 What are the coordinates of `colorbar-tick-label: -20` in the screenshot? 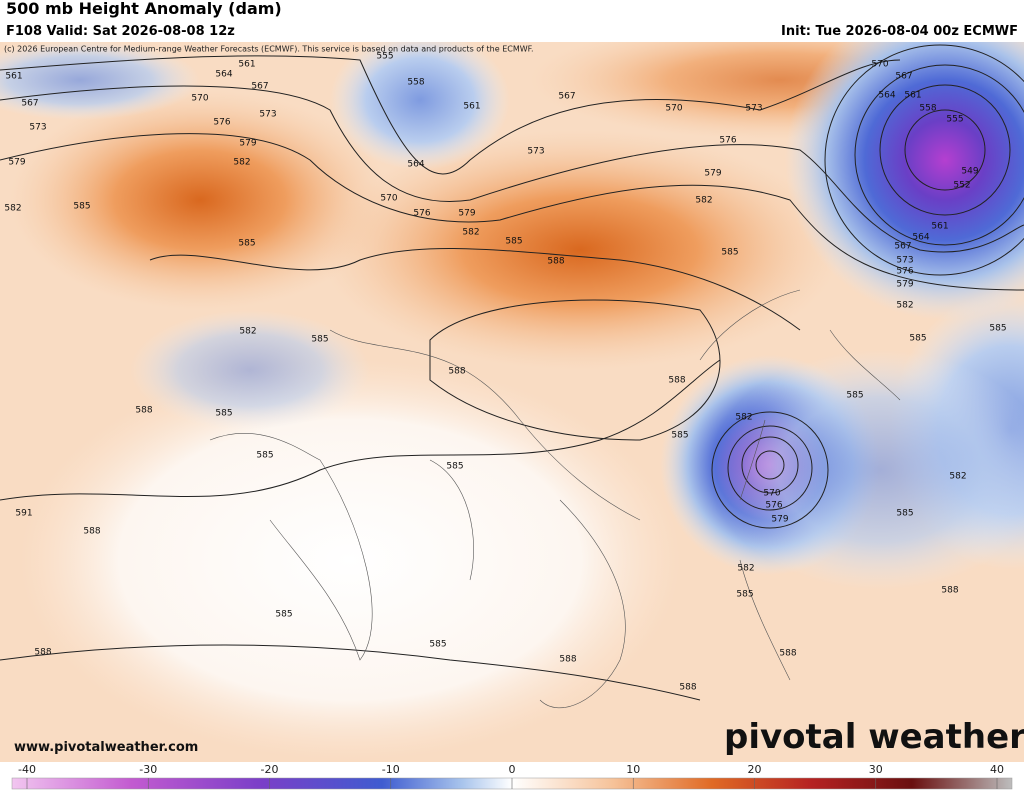 It's located at (270, 769).